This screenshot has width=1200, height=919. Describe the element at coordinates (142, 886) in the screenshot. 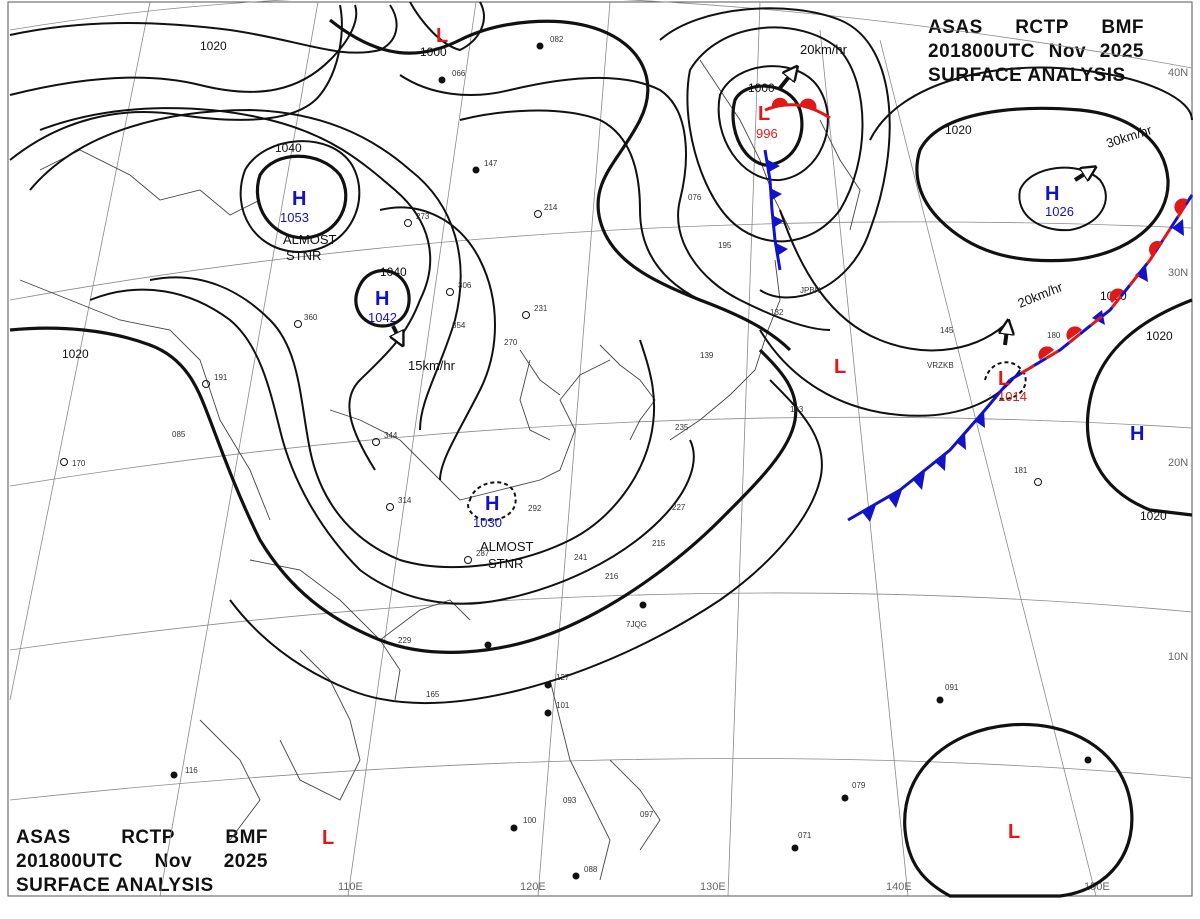

I see `header-product-row: SURFACE ANALYSIS` at that location.